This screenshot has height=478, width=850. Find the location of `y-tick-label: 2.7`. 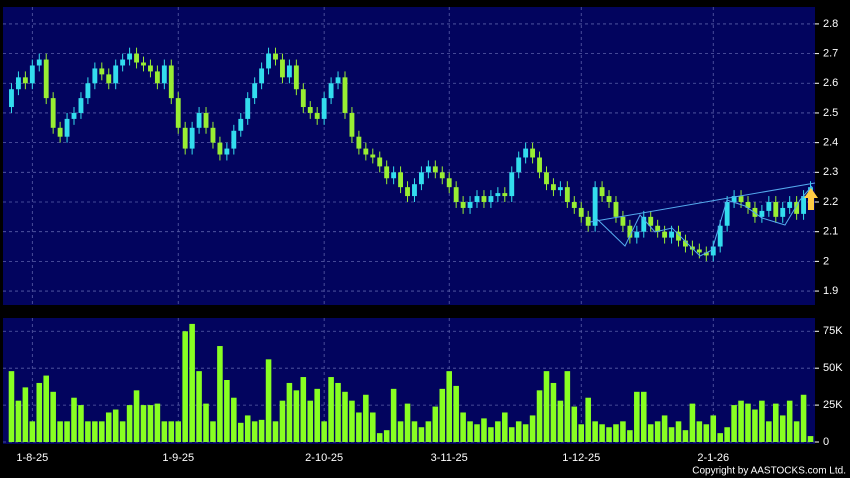

y-tick-label: 2.7 is located at coordinates (830, 54).